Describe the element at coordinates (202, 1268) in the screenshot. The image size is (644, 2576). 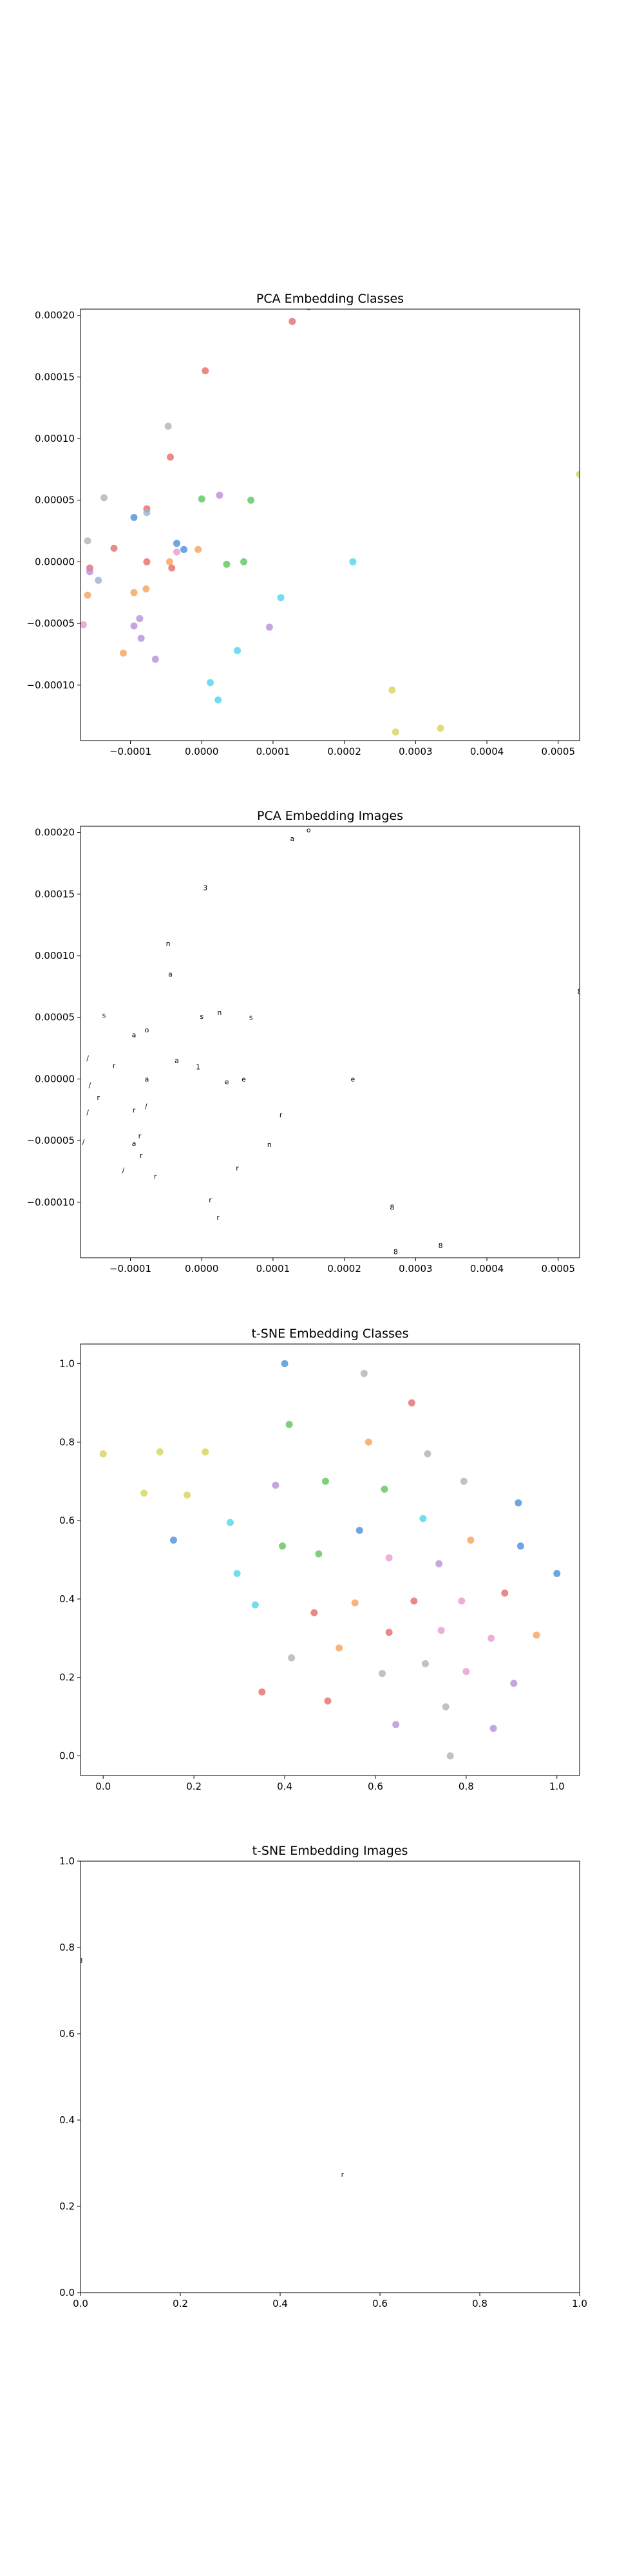
I see `x-tick-label: 0.0000` at that location.